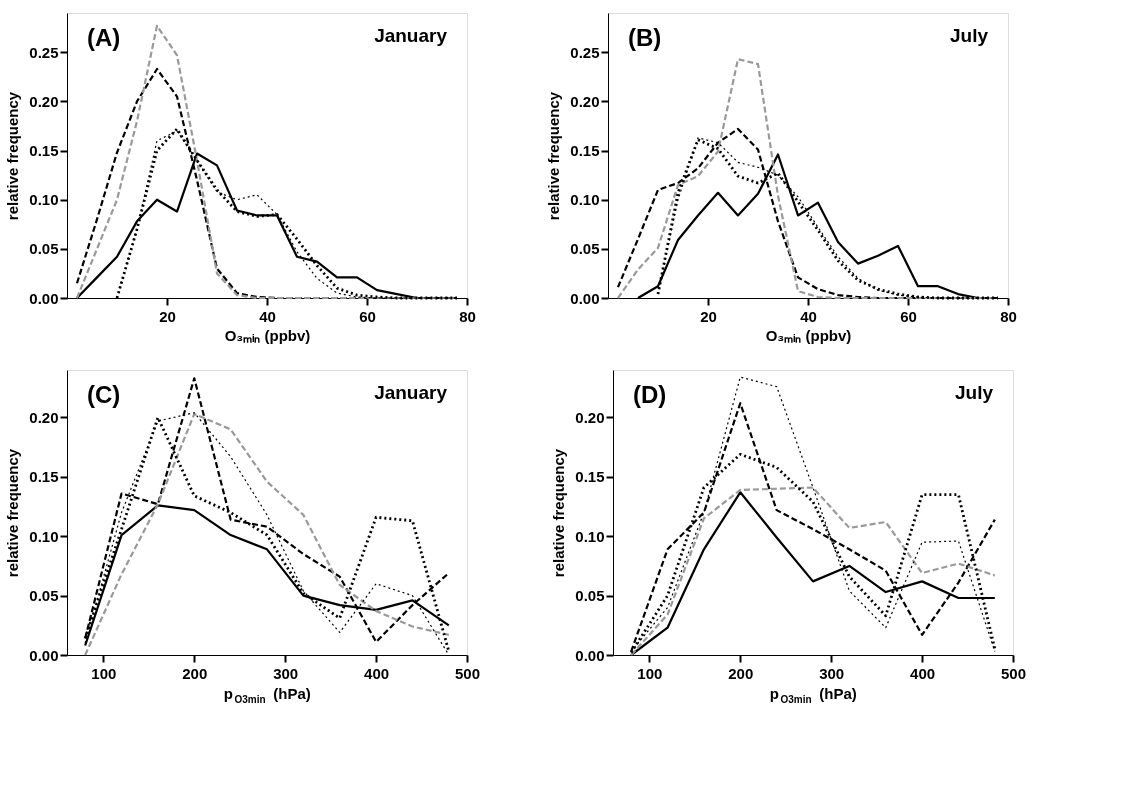 The image size is (1135, 809). Describe the element at coordinates (645, 37) in the screenshot. I see `annotation: (B)` at that location.